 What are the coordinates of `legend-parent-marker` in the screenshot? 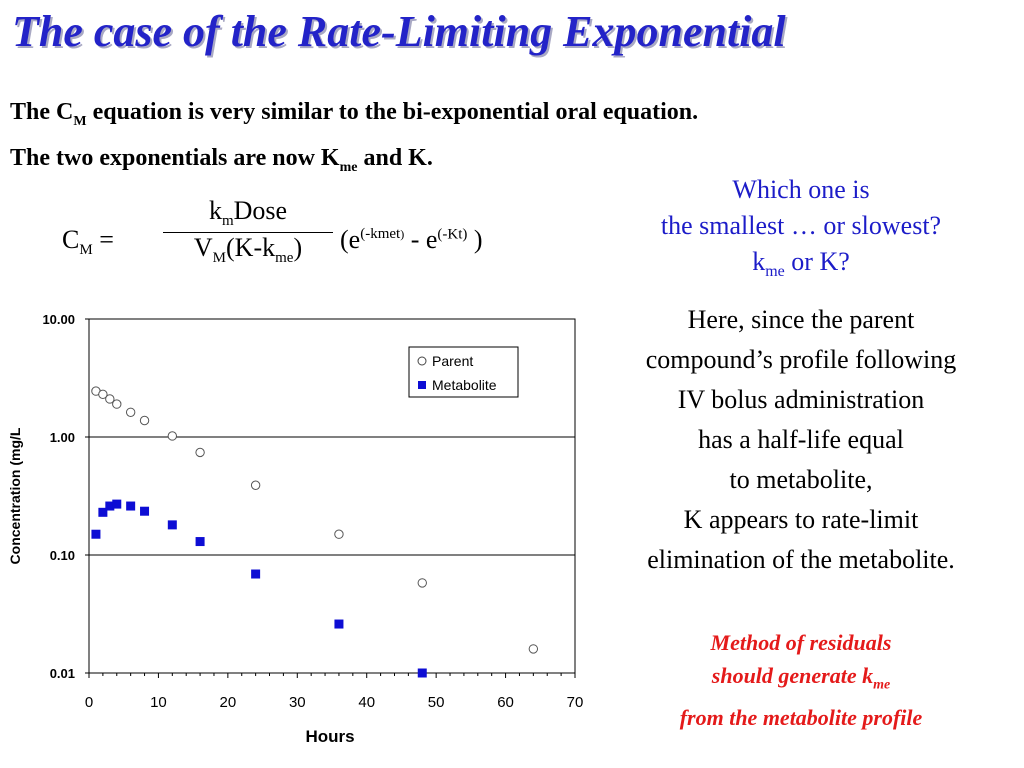 It's located at (422, 361).